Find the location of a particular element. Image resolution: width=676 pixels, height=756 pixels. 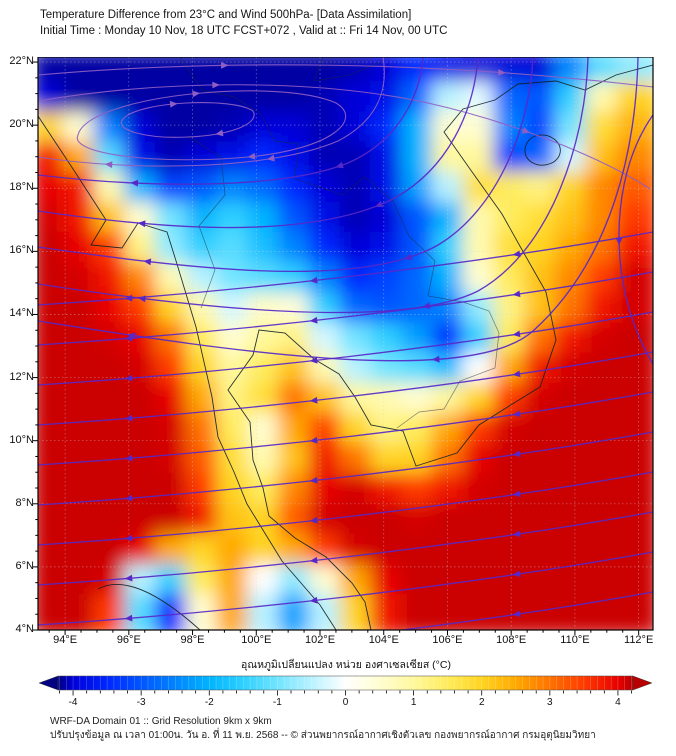

colorbar-tick-label: -3 is located at coordinates (141, 702).